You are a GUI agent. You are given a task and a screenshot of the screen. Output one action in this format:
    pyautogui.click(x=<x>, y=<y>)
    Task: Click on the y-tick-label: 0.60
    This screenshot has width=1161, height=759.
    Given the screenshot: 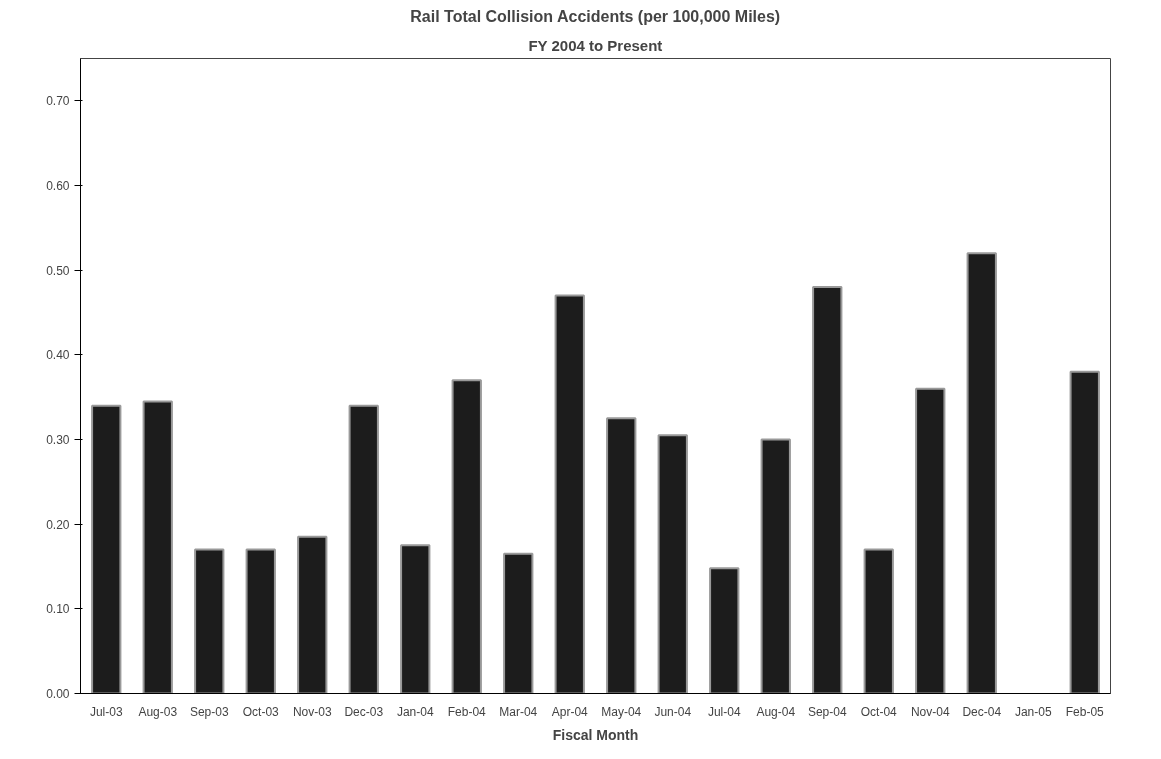 What is the action you would take?
    pyautogui.click(x=58, y=186)
    